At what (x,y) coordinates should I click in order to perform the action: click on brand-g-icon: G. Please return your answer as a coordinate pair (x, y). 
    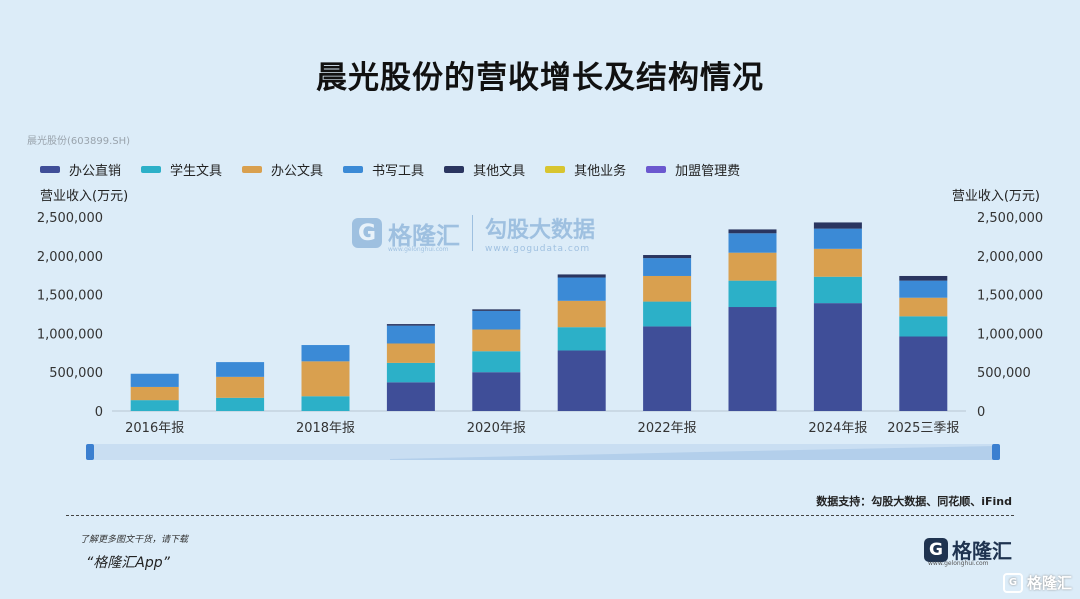
    Looking at the image, I should click on (936, 549).